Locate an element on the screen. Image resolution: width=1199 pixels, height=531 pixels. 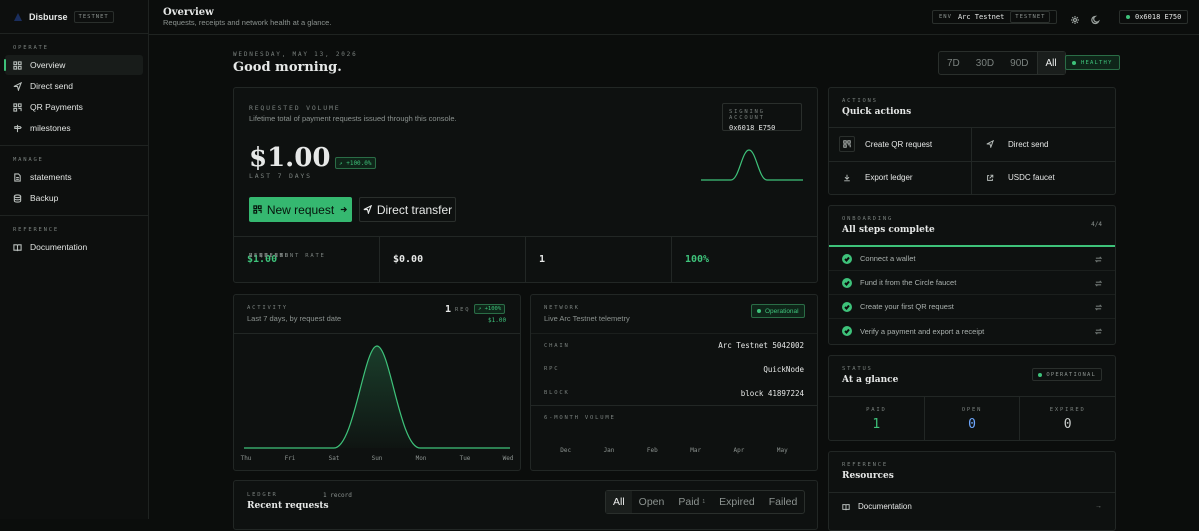
card-label: ACTIVITY is located at coordinates (267, 308).